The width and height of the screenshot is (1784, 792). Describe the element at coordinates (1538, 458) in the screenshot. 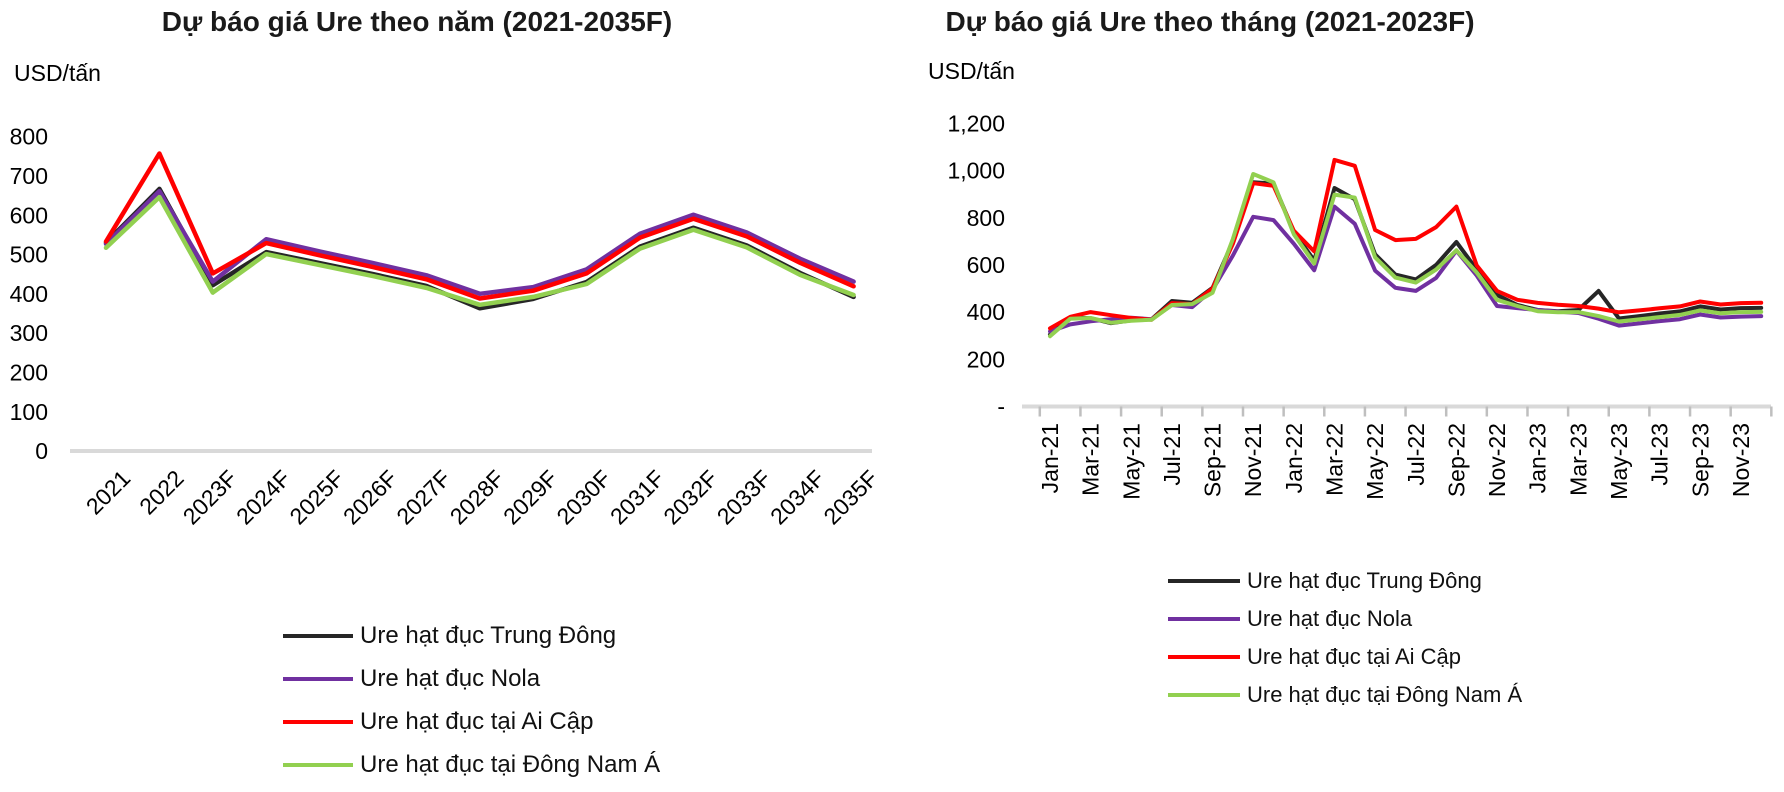

I see `svg-text: Jan-23` at that location.